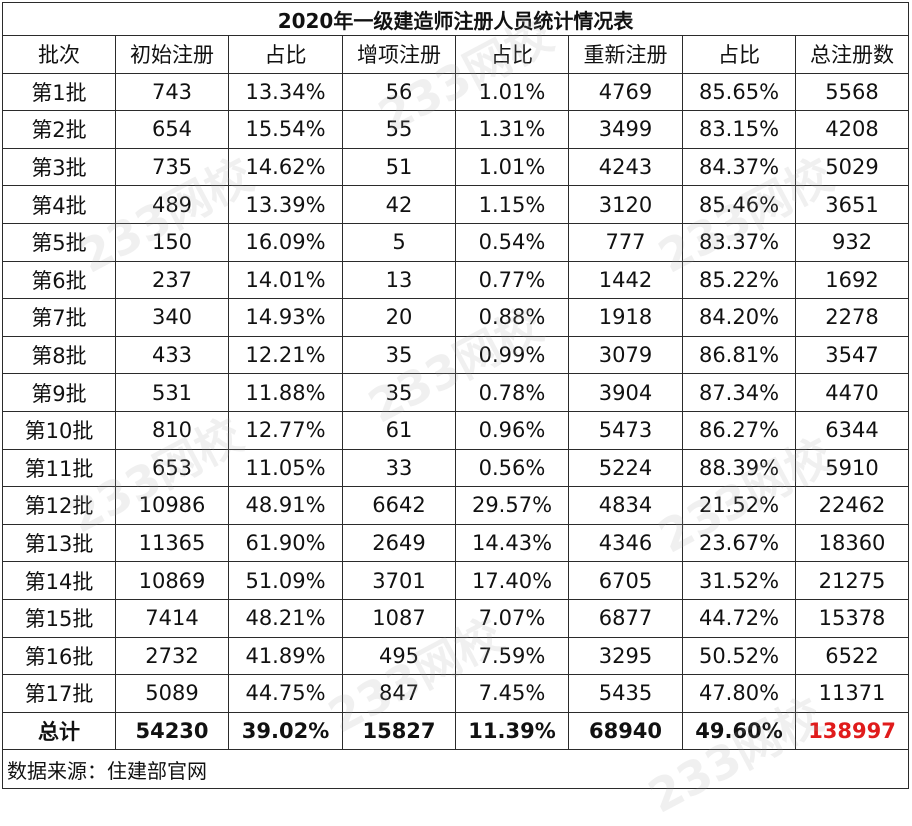 This screenshot has height=826, width=912. What do you see at coordinates (285, 656) in the screenshot?
I see `table-cell: 41.89%` at bounding box center [285, 656].